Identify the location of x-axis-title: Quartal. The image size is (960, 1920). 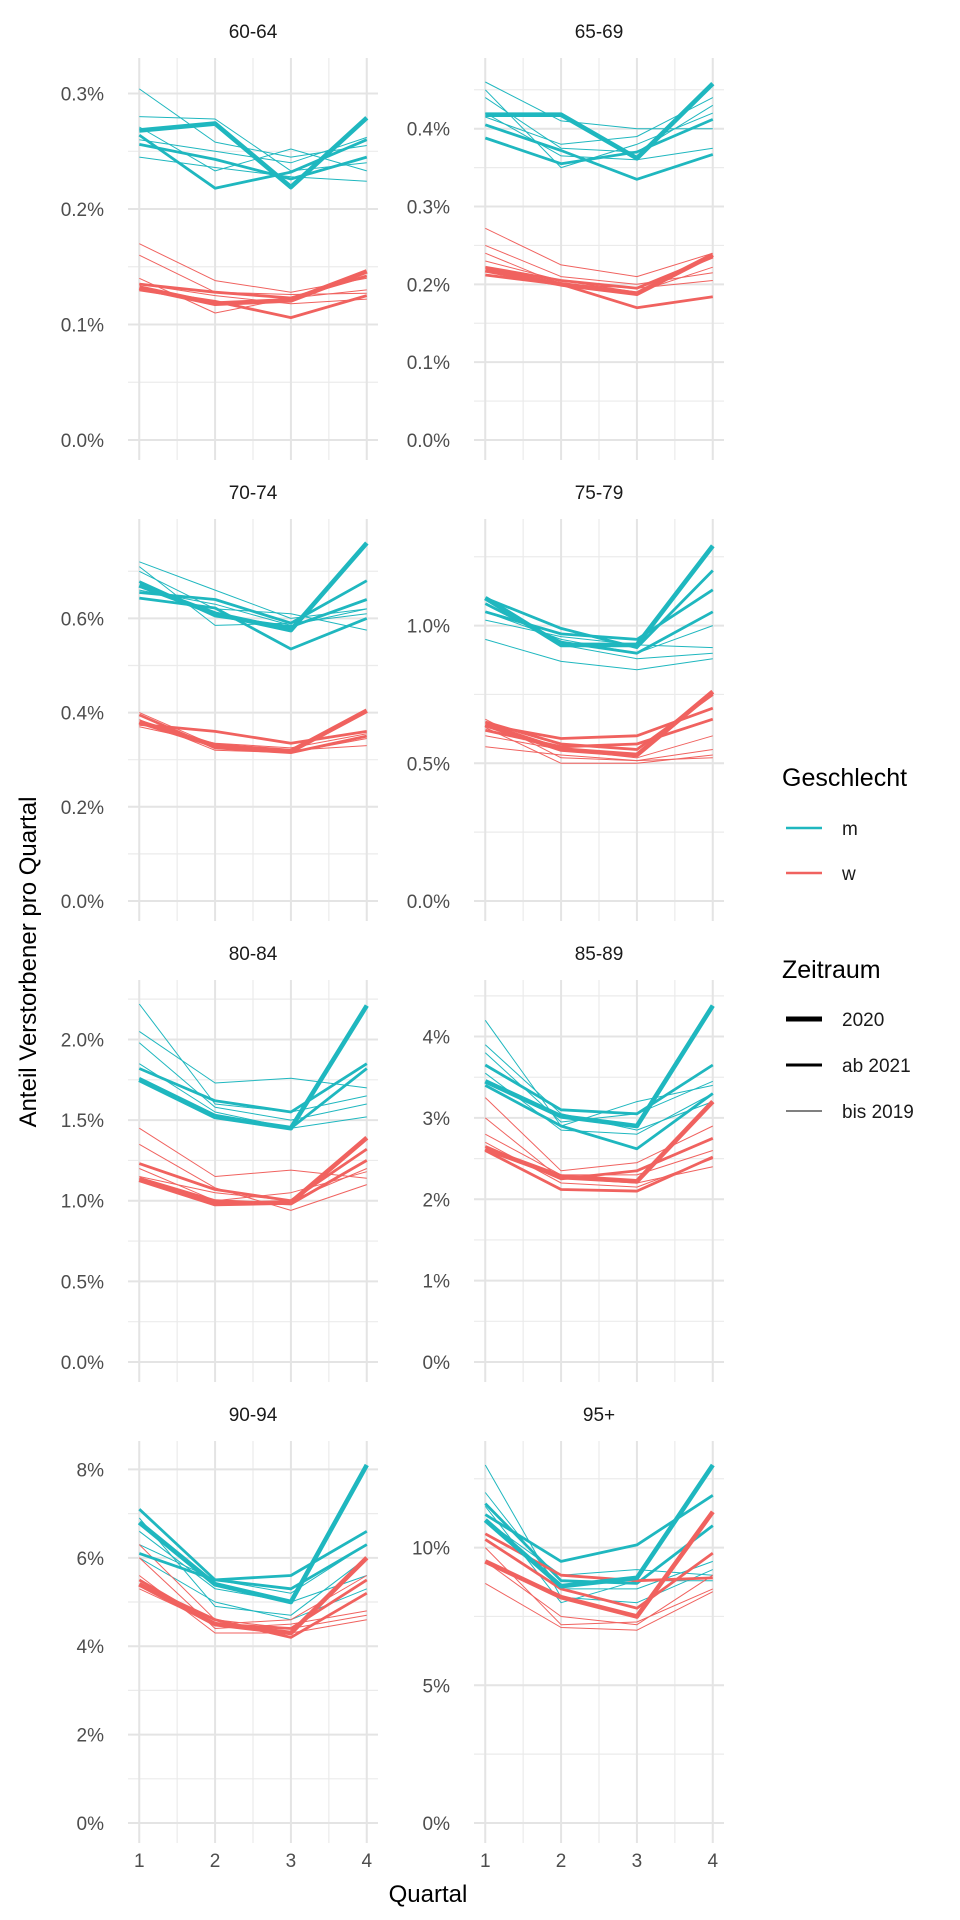
(428, 1894).